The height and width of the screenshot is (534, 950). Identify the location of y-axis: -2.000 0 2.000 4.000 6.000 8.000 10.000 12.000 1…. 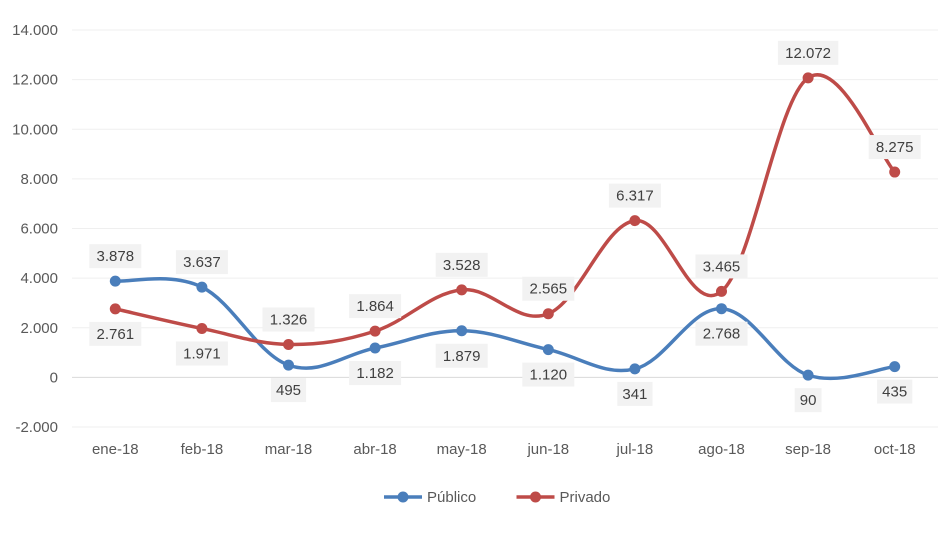
(35, 229).